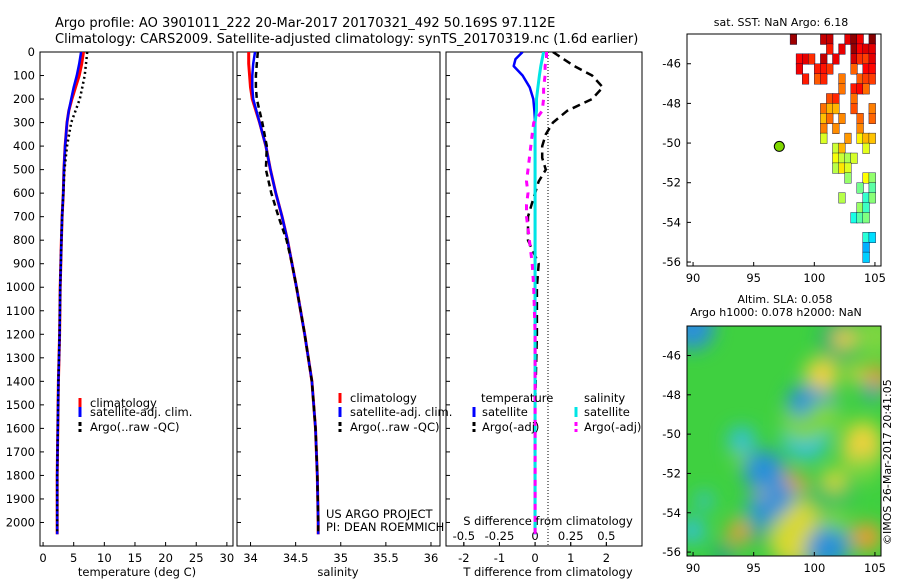 This screenshot has width=900, height=584. Describe the element at coordinates (784, 150) in the screenshot. I see `sst-map-background` at that location.